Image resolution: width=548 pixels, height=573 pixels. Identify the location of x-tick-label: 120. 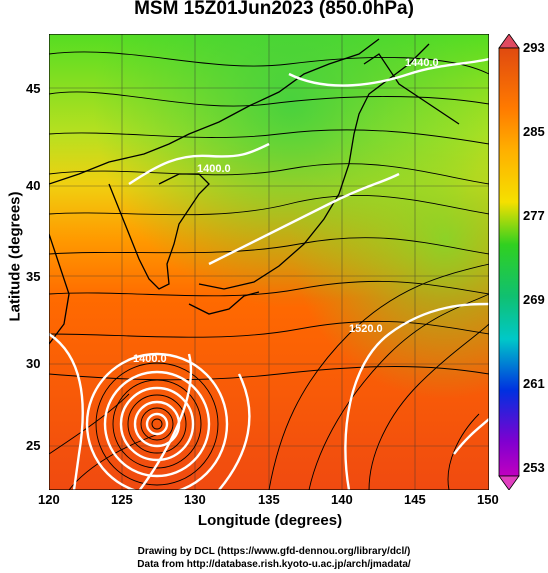
(49, 499).